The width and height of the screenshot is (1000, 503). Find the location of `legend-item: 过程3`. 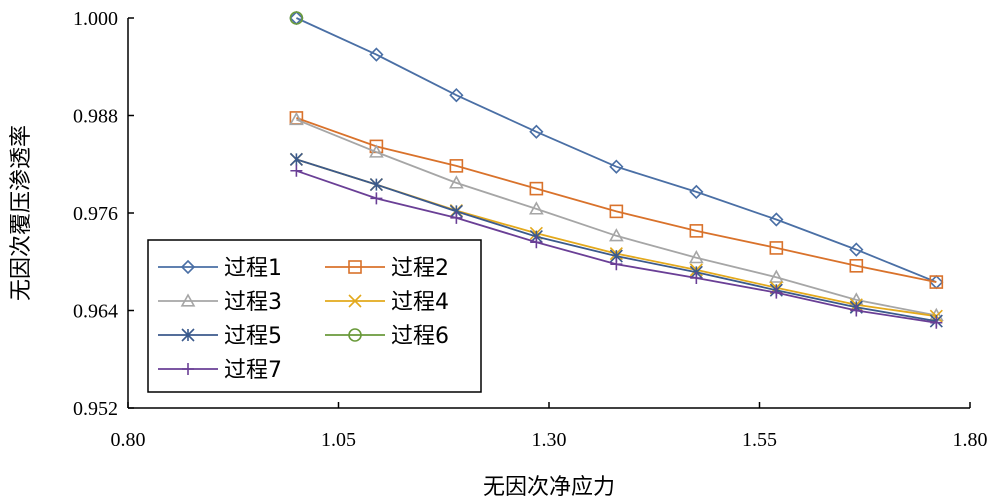

legend-item: 过程3 is located at coordinates (220, 302).